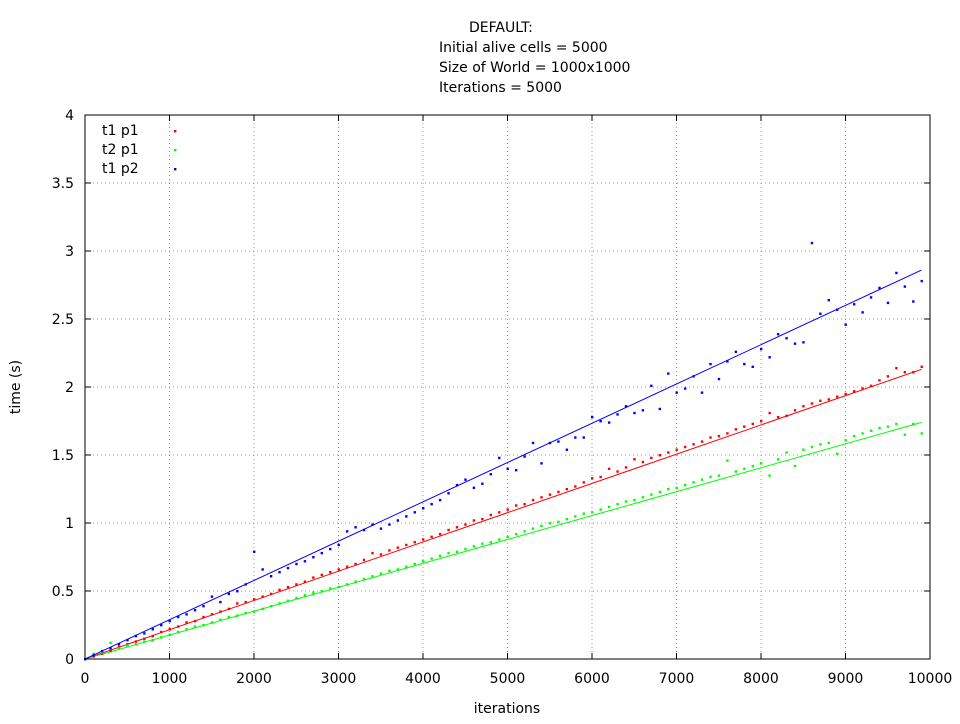  What do you see at coordinates (63, 320) in the screenshot?
I see `y-tick-label: 2.5` at bounding box center [63, 320].